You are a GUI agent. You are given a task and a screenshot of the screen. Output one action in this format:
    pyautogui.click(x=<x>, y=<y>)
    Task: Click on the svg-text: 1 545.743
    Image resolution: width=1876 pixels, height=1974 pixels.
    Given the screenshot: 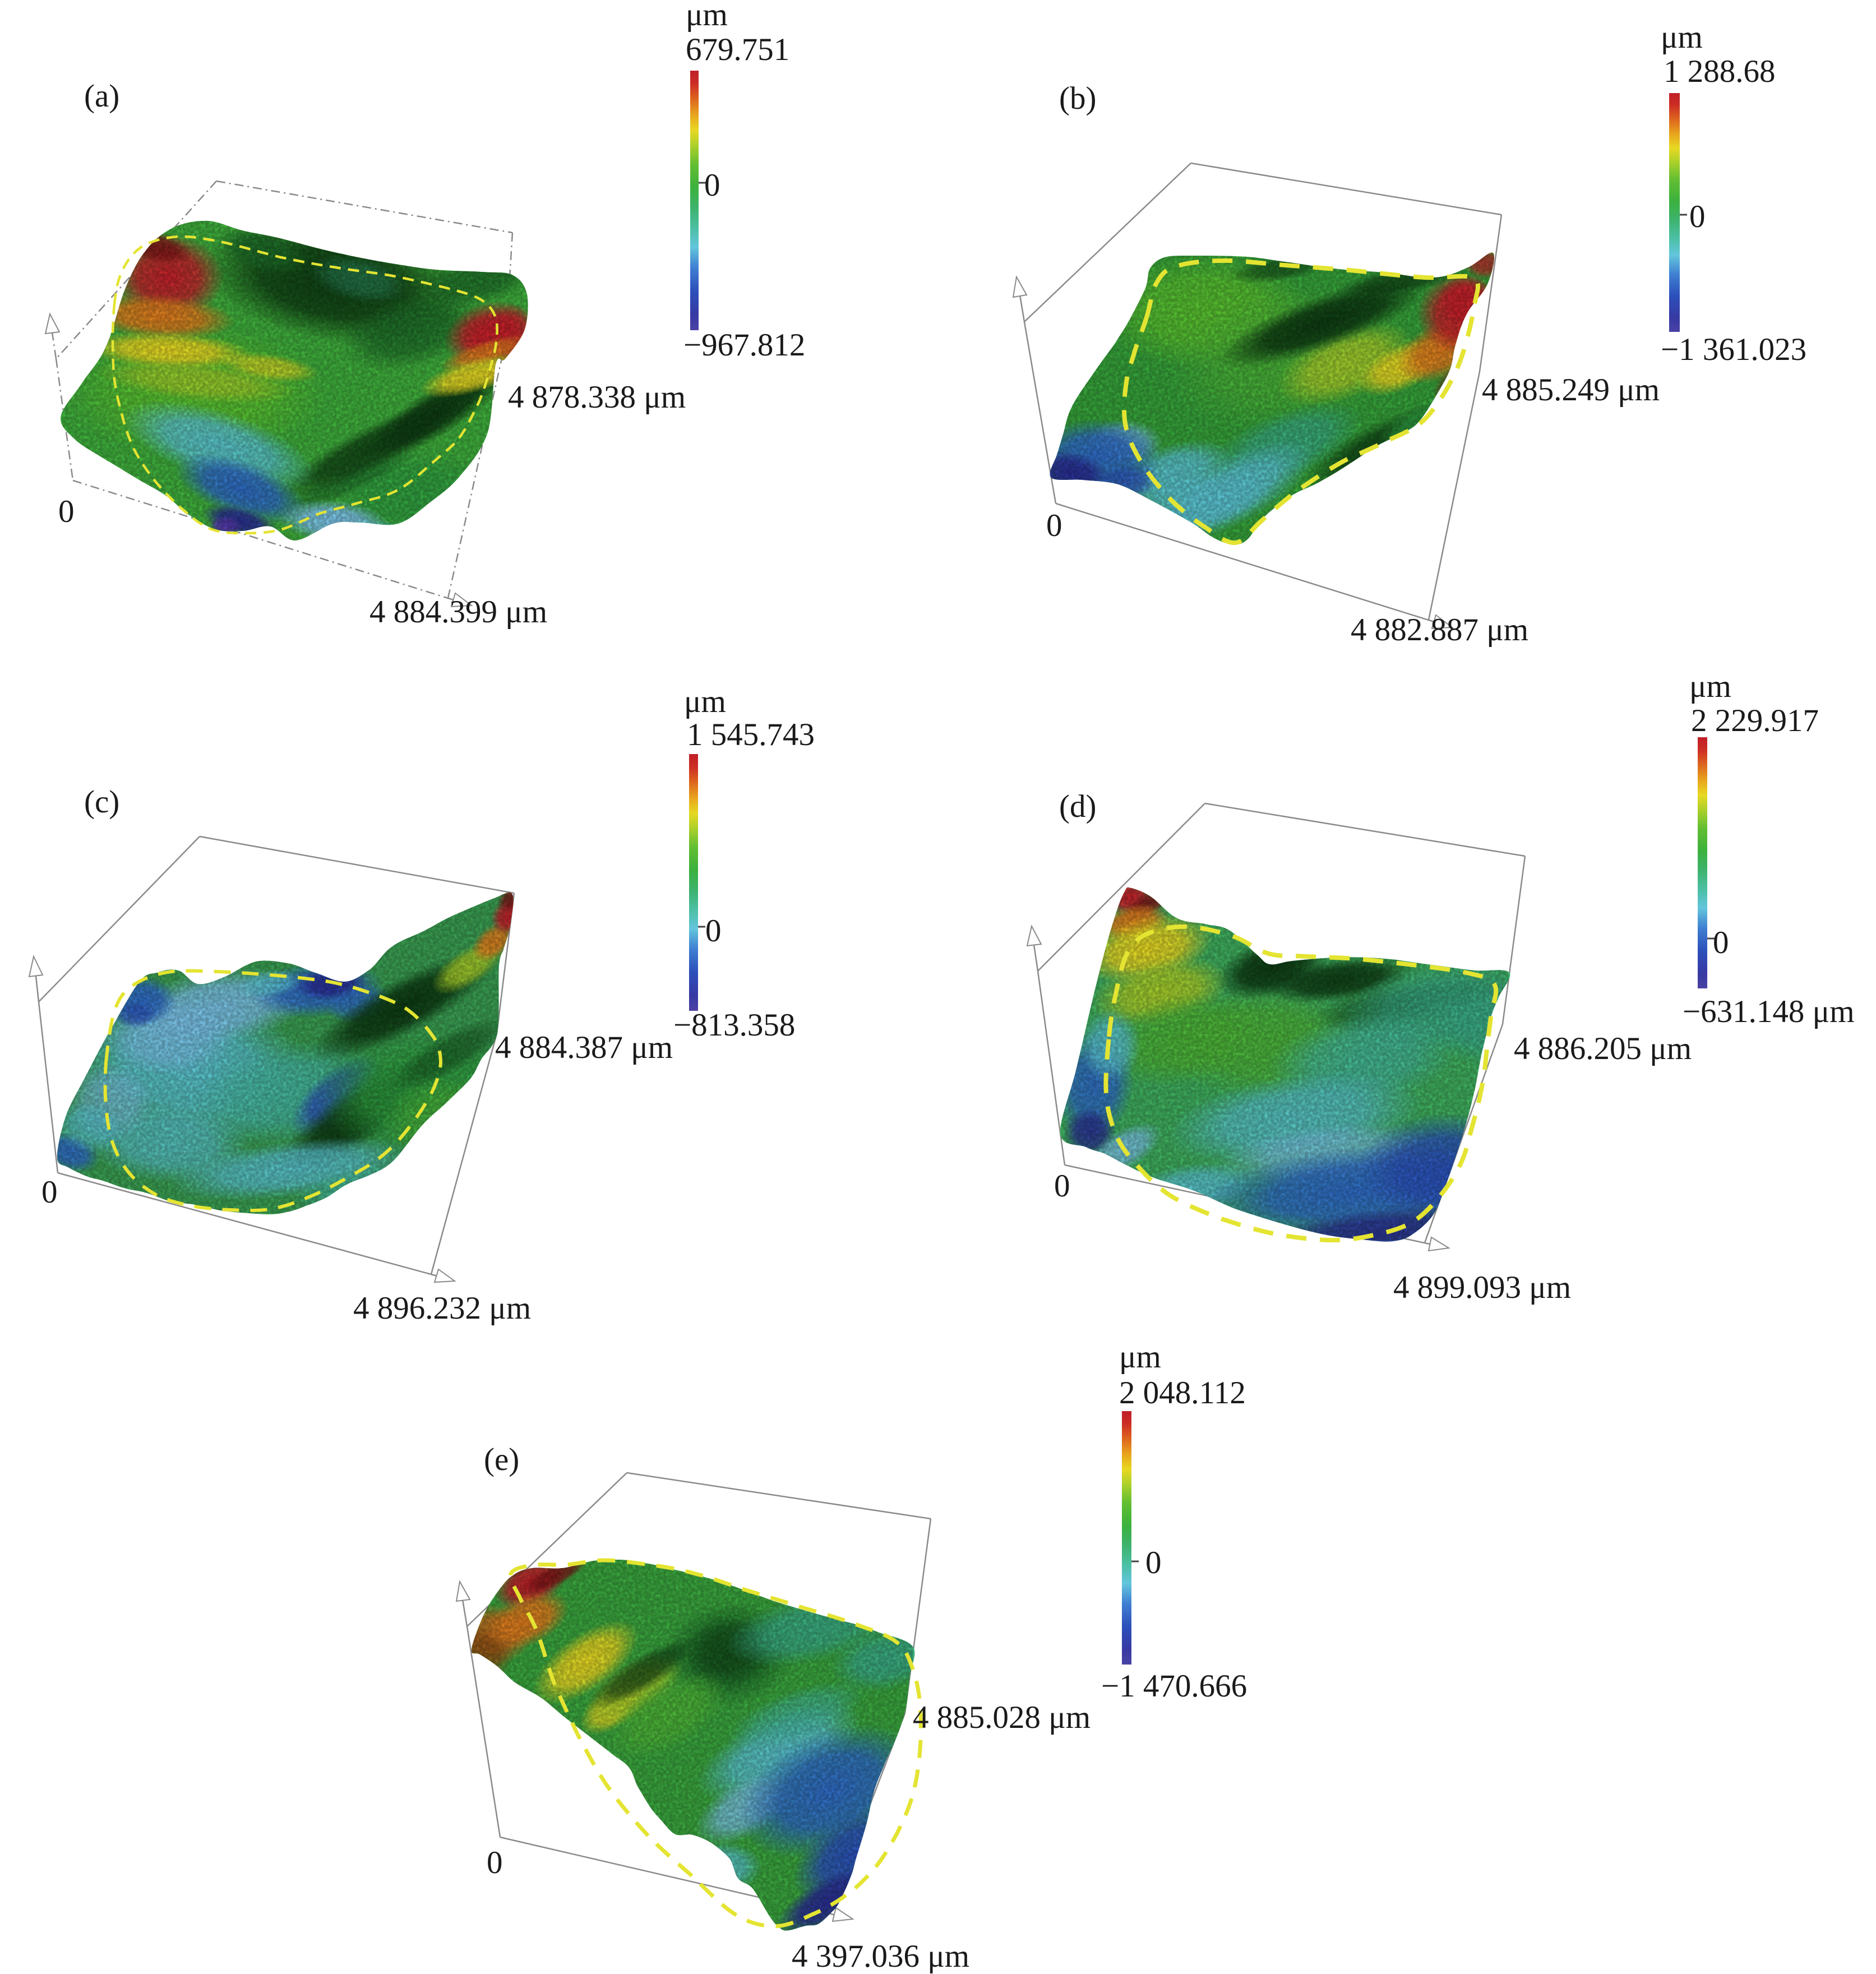 What is the action you would take?
    pyautogui.click(x=751, y=735)
    